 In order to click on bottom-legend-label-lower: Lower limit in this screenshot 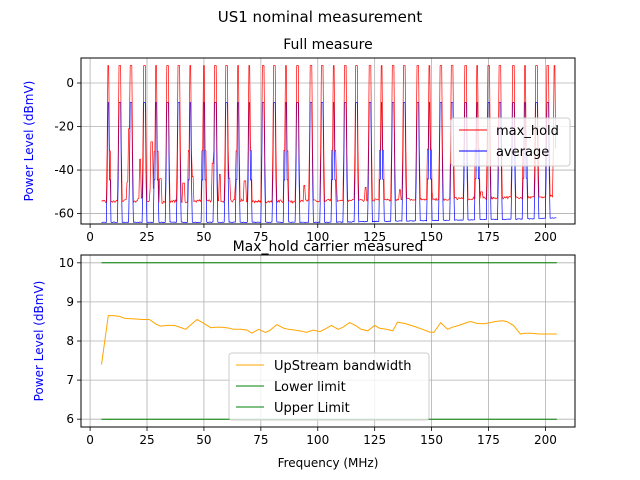, I will do `click(310, 387)`.